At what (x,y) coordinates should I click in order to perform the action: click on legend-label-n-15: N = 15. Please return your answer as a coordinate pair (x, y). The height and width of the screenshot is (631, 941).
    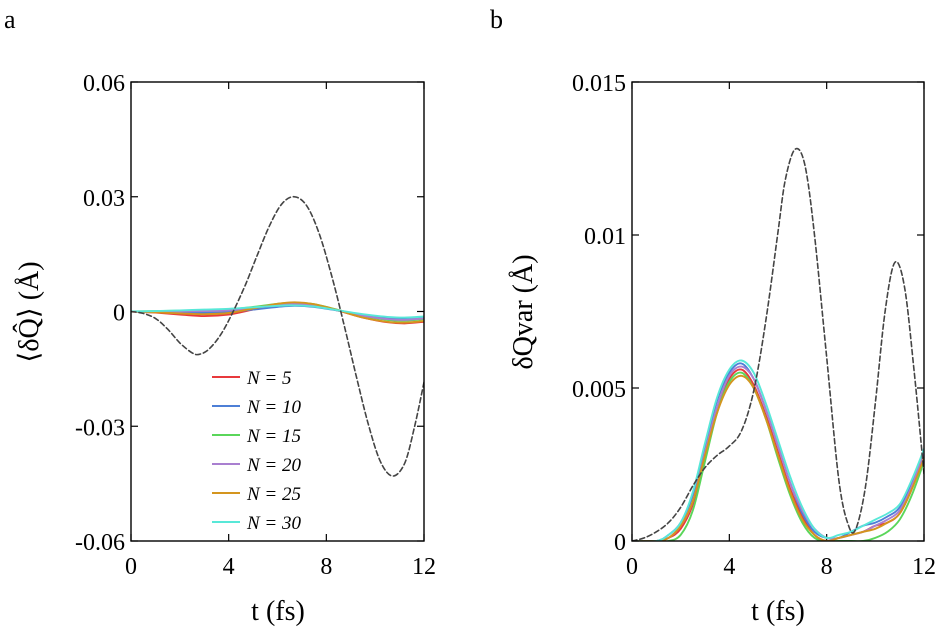
    Looking at the image, I should click on (273, 436).